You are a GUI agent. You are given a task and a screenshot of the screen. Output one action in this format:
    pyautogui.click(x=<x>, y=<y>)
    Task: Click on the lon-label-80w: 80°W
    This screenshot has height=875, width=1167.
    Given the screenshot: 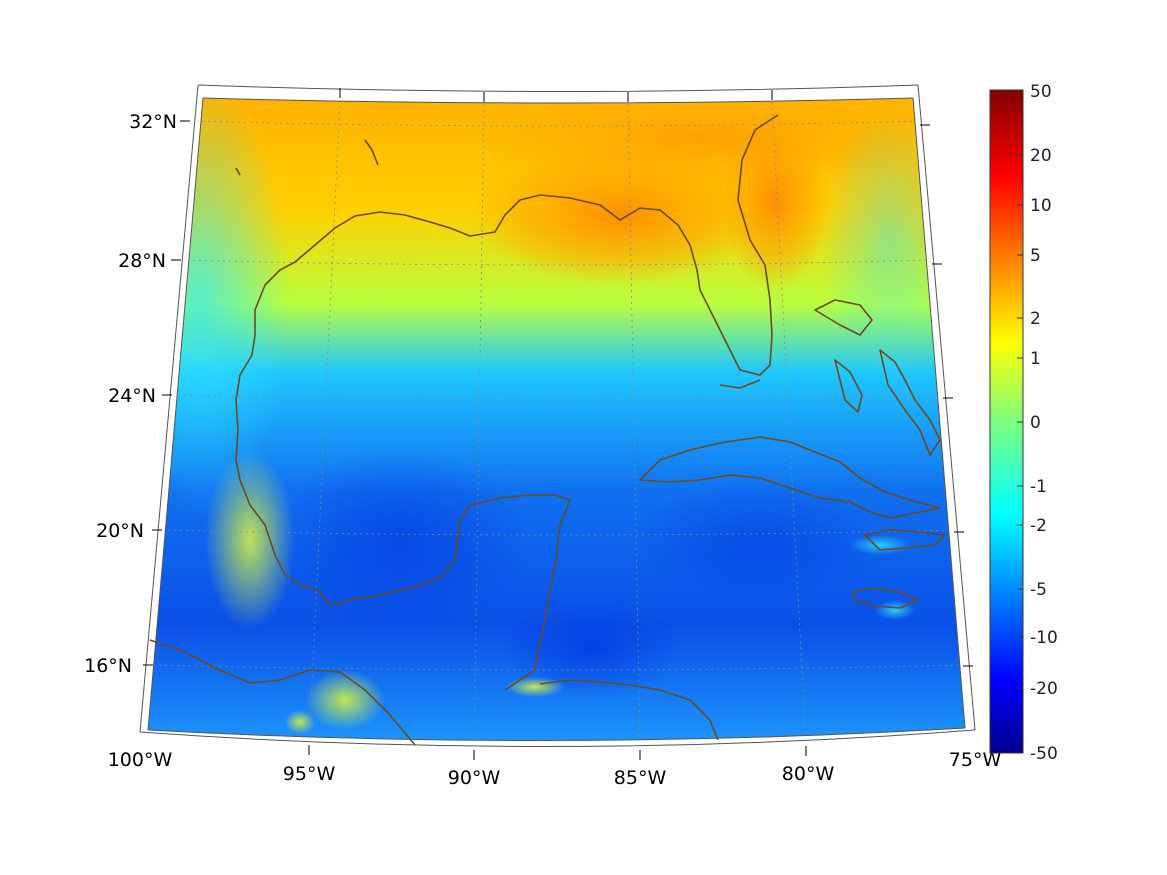 What is the action you would take?
    pyautogui.click(x=808, y=774)
    